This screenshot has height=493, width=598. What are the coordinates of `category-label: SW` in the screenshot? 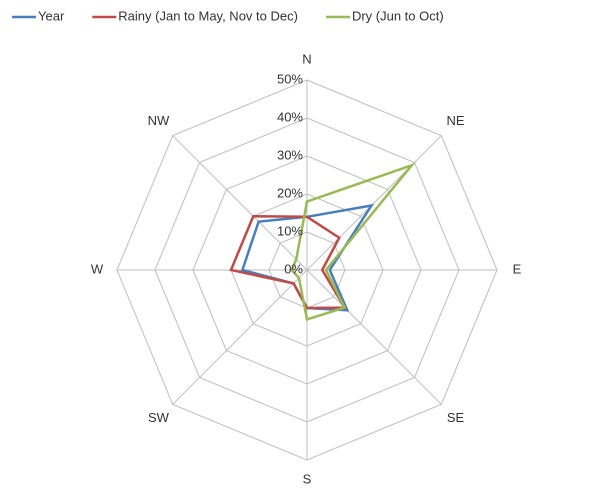 It's located at (159, 417).